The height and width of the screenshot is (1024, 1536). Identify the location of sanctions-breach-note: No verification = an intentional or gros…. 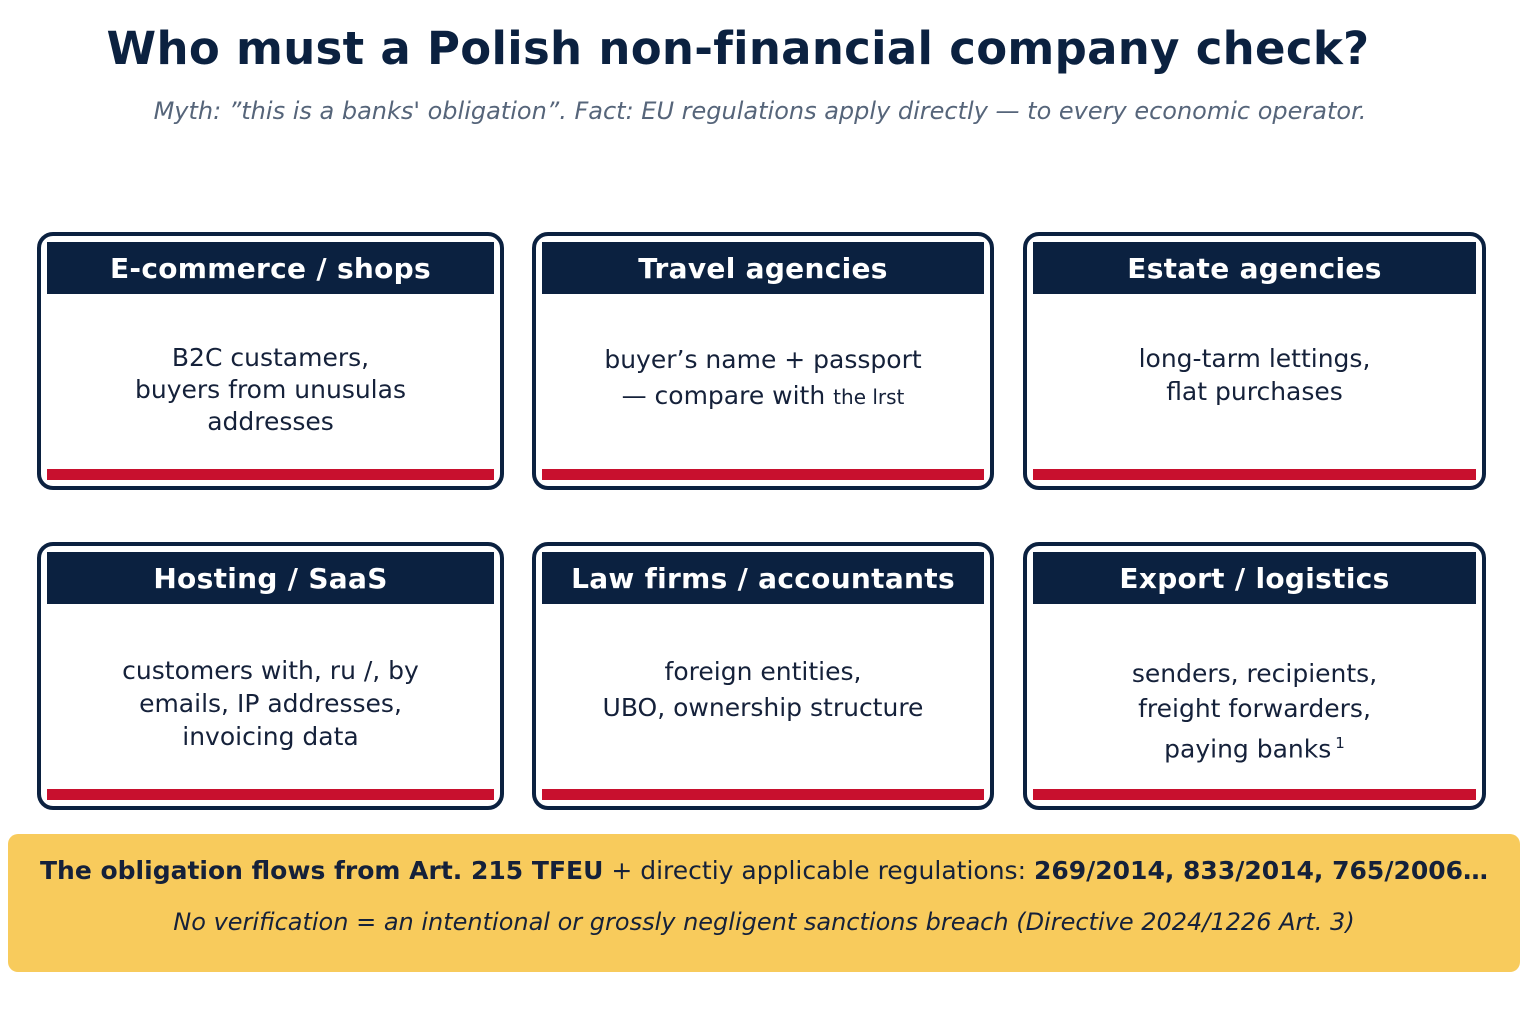
(764, 922).